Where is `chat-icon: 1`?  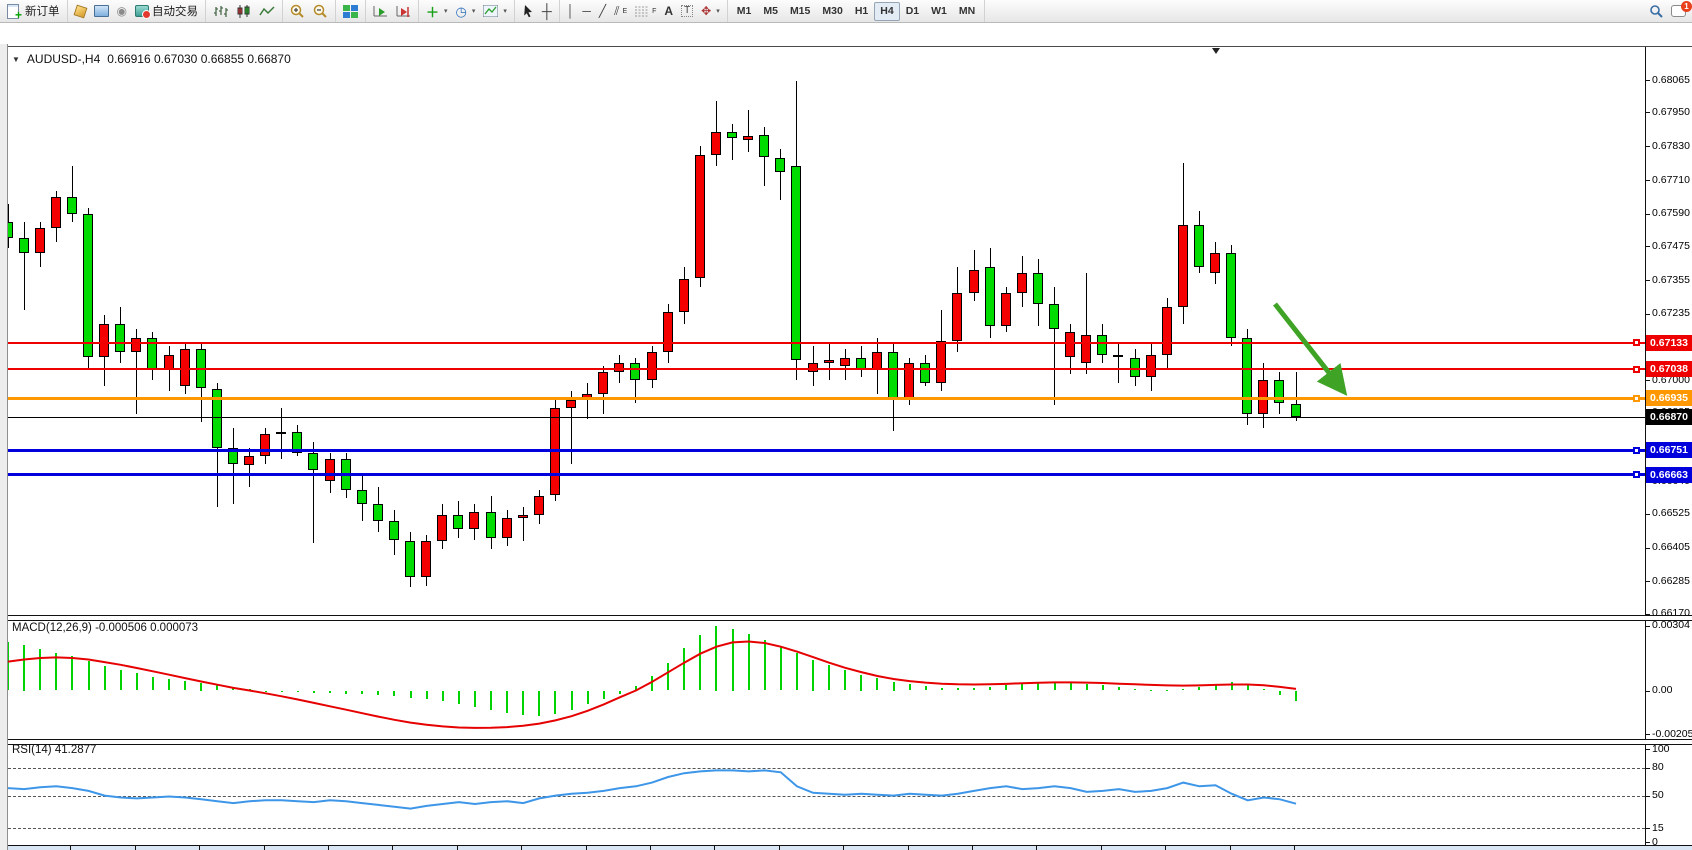 chat-icon: 1 is located at coordinates (1681, 9).